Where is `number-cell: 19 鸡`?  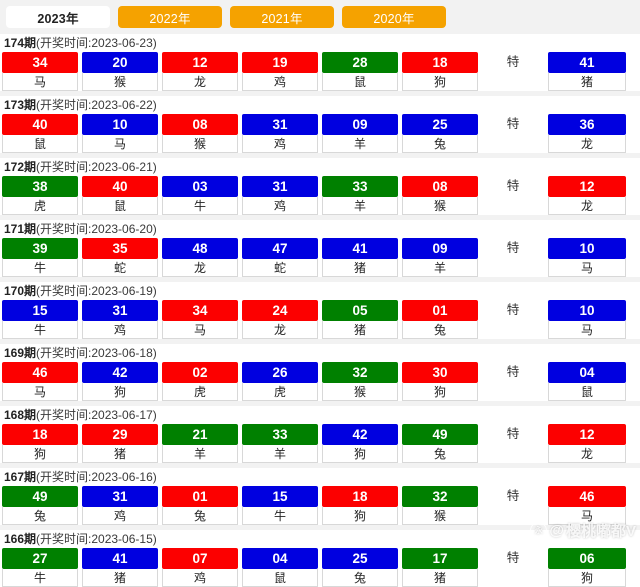
number-cell: 19 鸡 is located at coordinates (280, 71).